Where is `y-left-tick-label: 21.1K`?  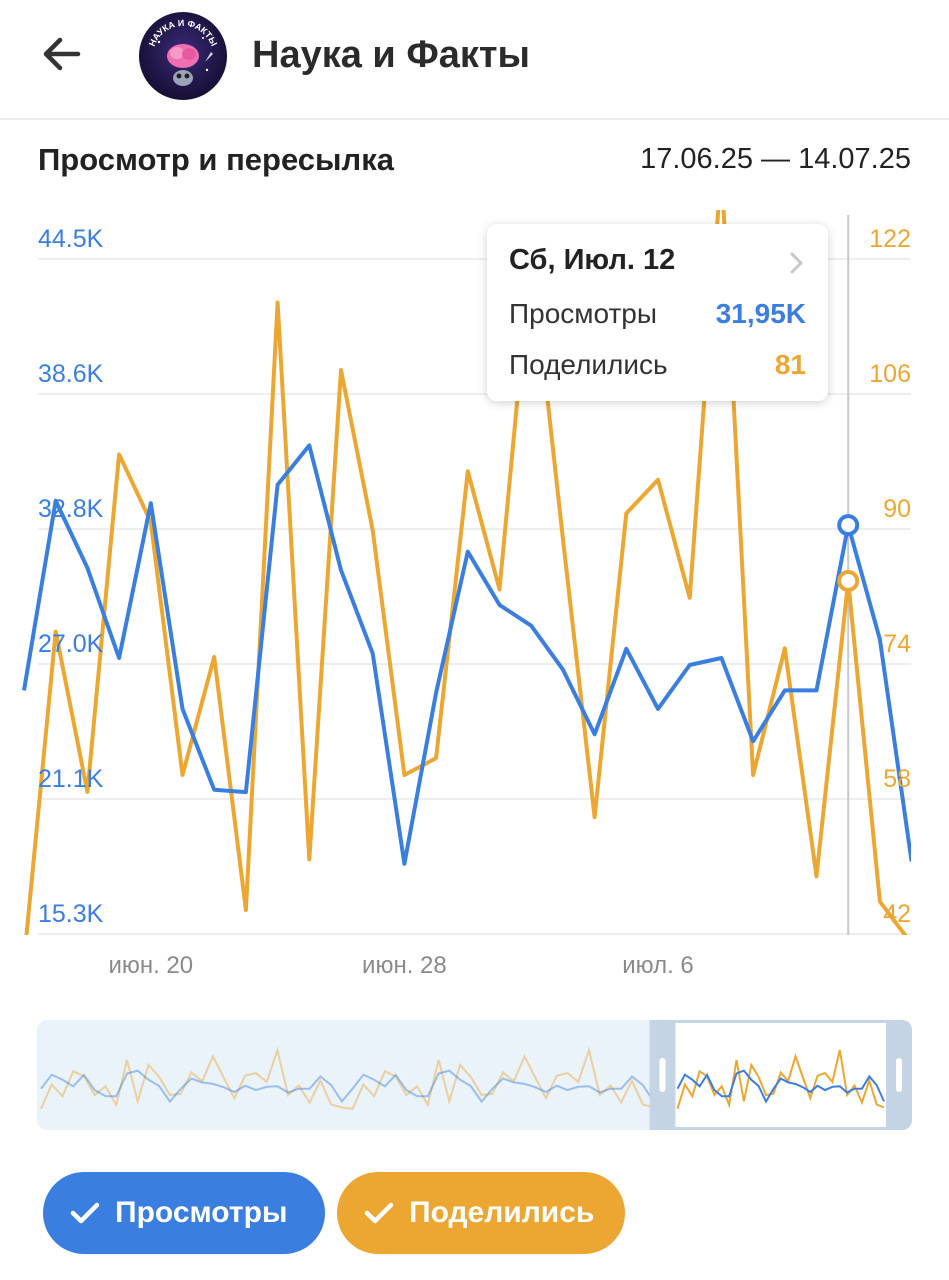
y-left-tick-label: 21.1K is located at coordinates (71, 779).